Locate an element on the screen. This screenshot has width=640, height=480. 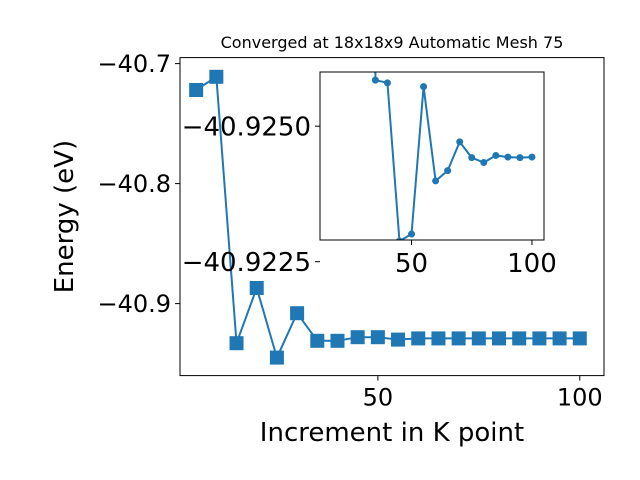
main-x-tick-label: 100 is located at coordinates (580, 398).